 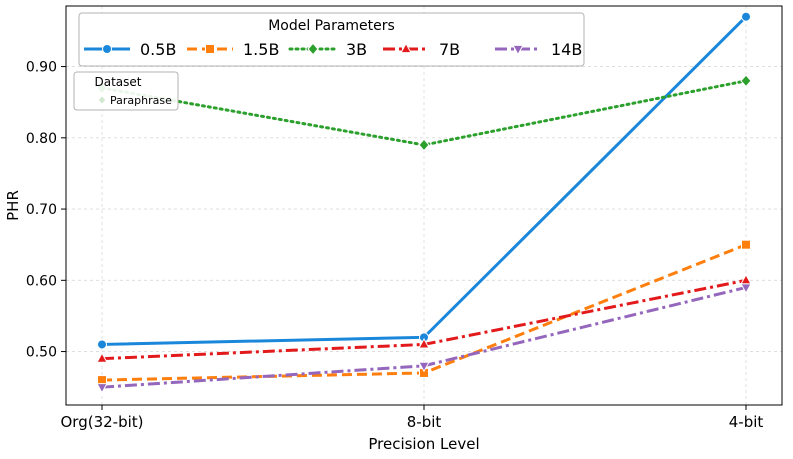 What do you see at coordinates (102, 100) in the screenshot?
I see `dataset-legend-marker` at bounding box center [102, 100].